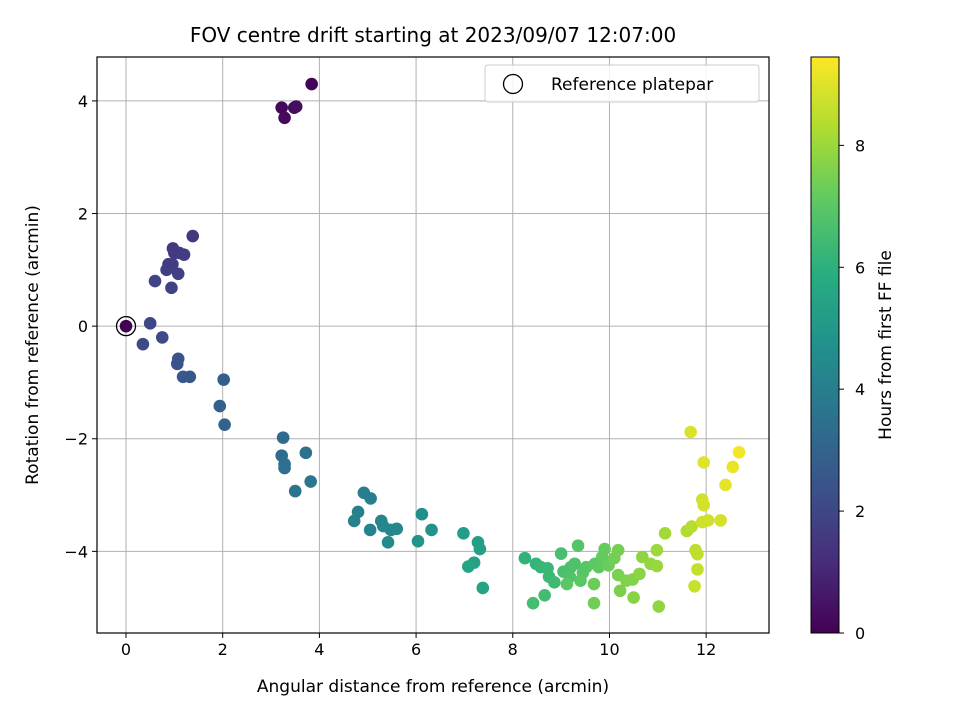 This screenshot has width=960, height=724. Describe the element at coordinates (76, 551) in the screenshot. I see `y-tick-label: −4` at that location.